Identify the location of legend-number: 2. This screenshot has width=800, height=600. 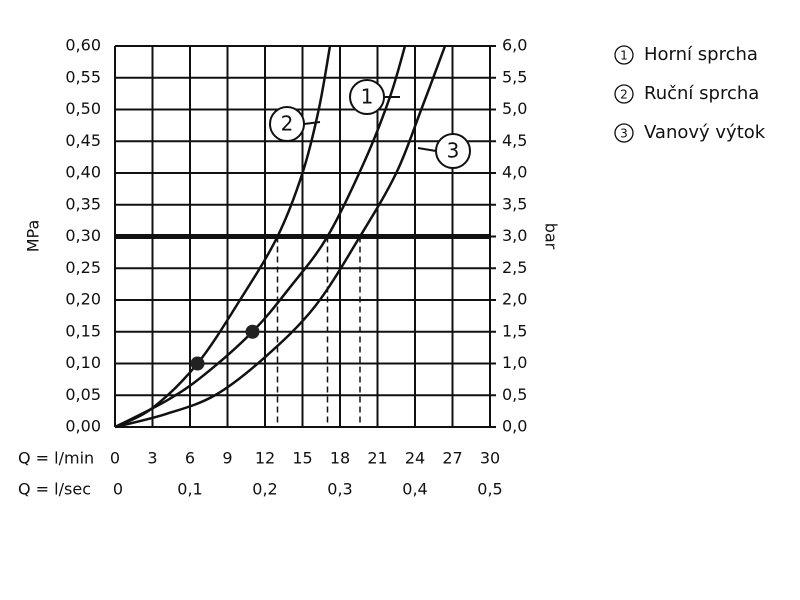
(624, 95).